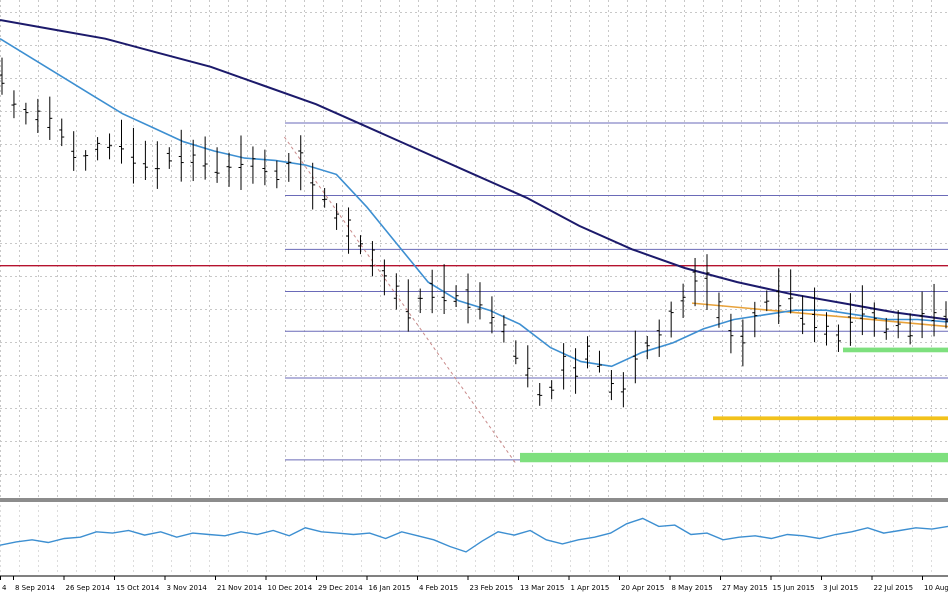 This screenshot has height=597, width=948. What do you see at coordinates (290, 588) in the screenshot?
I see `x-tick-label: 10 Dec 2014` at bounding box center [290, 588].